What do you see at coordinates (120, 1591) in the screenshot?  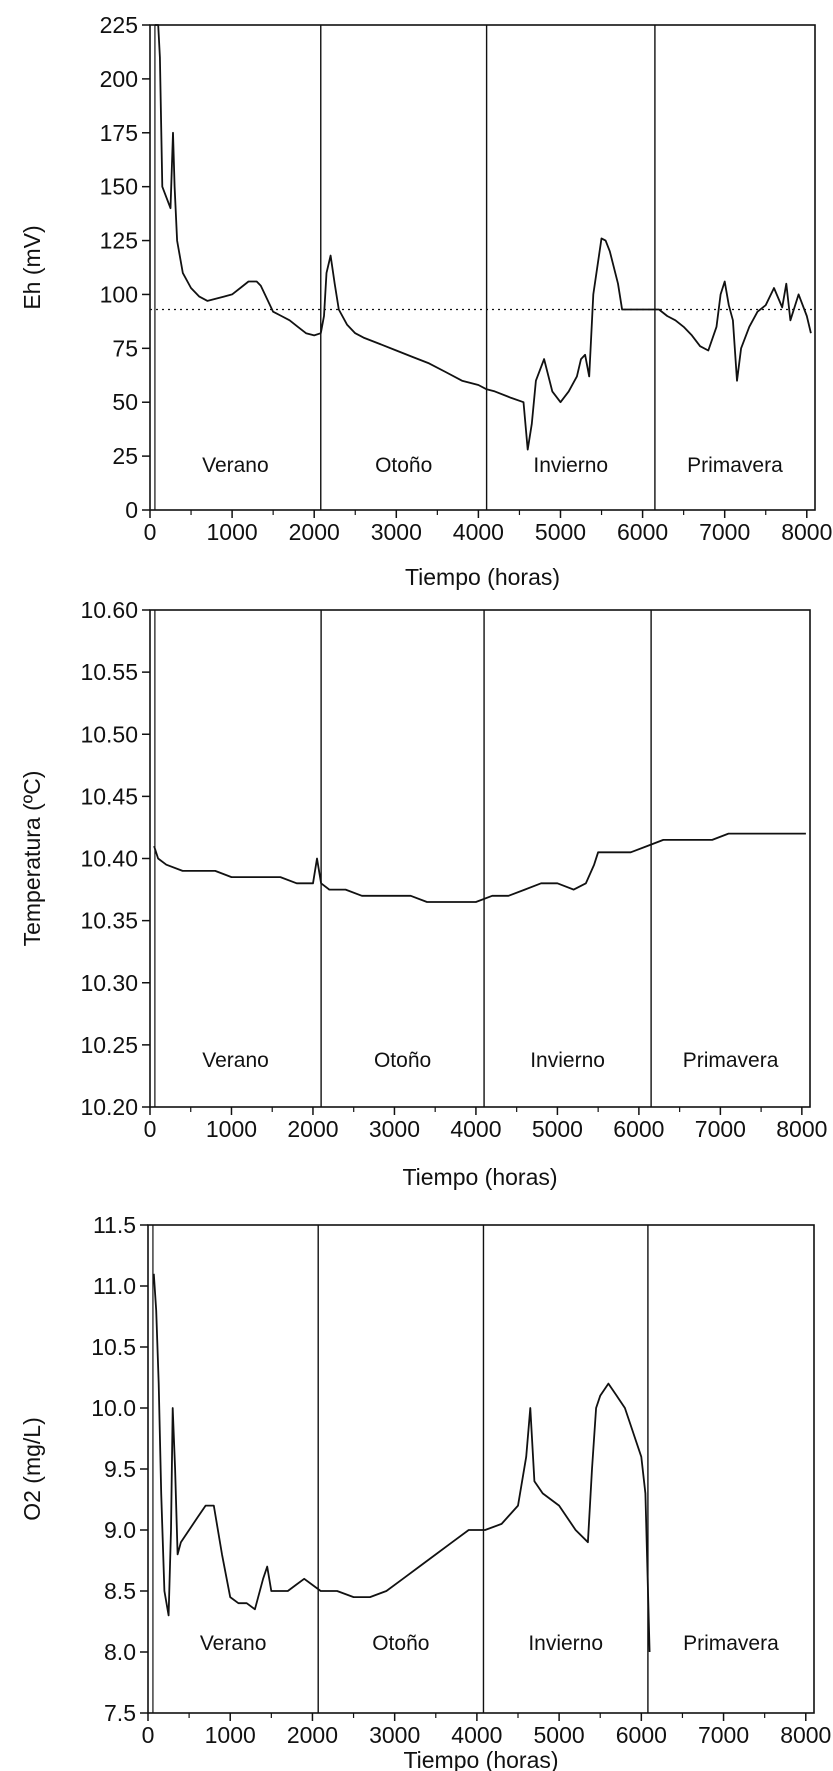 I see `y-tick-label: 8.5` at bounding box center [120, 1591].